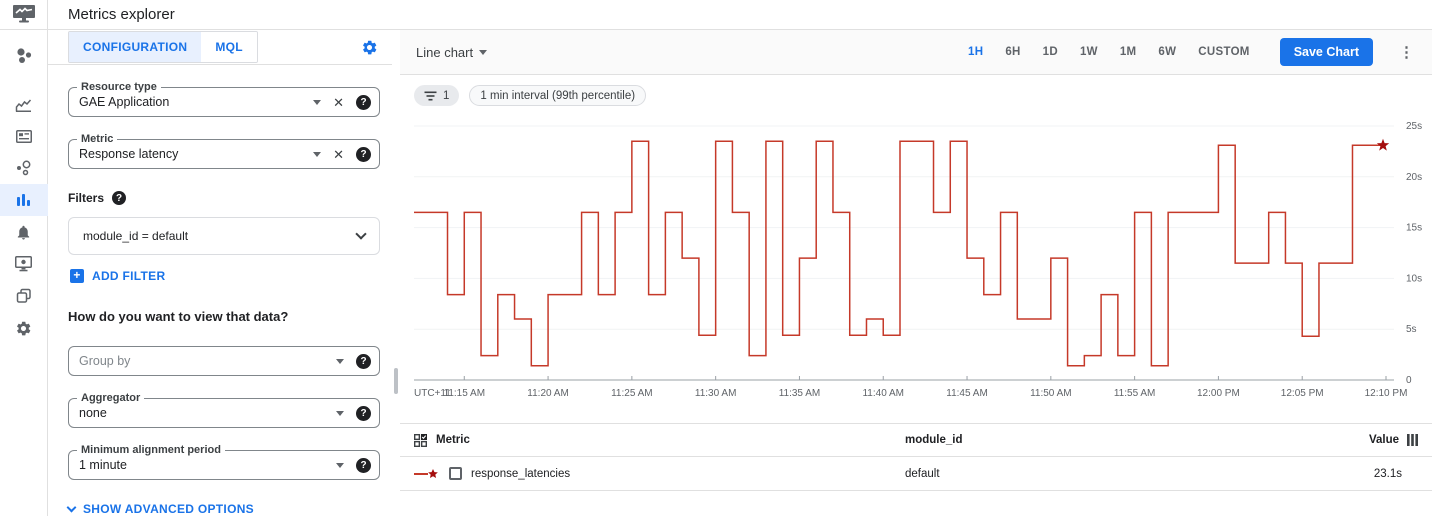 This screenshot has width=1432, height=516. What do you see at coordinates (168, 509) in the screenshot?
I see `advanced-options-label: SHOW ADVANCED OPTIONS` at bounding box center [168, 509].